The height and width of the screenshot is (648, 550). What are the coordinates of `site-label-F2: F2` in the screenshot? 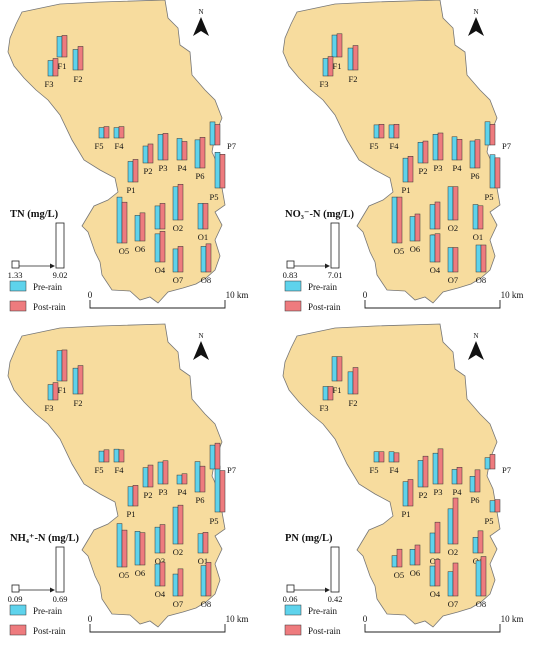 It's located at (78, 79).